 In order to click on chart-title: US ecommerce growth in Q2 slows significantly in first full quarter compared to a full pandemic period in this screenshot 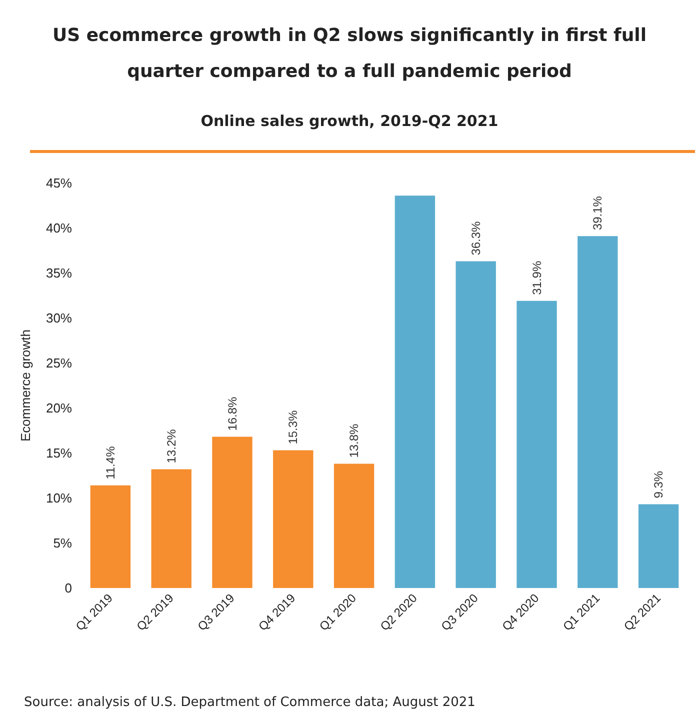, I will do `click(349, 54)`.